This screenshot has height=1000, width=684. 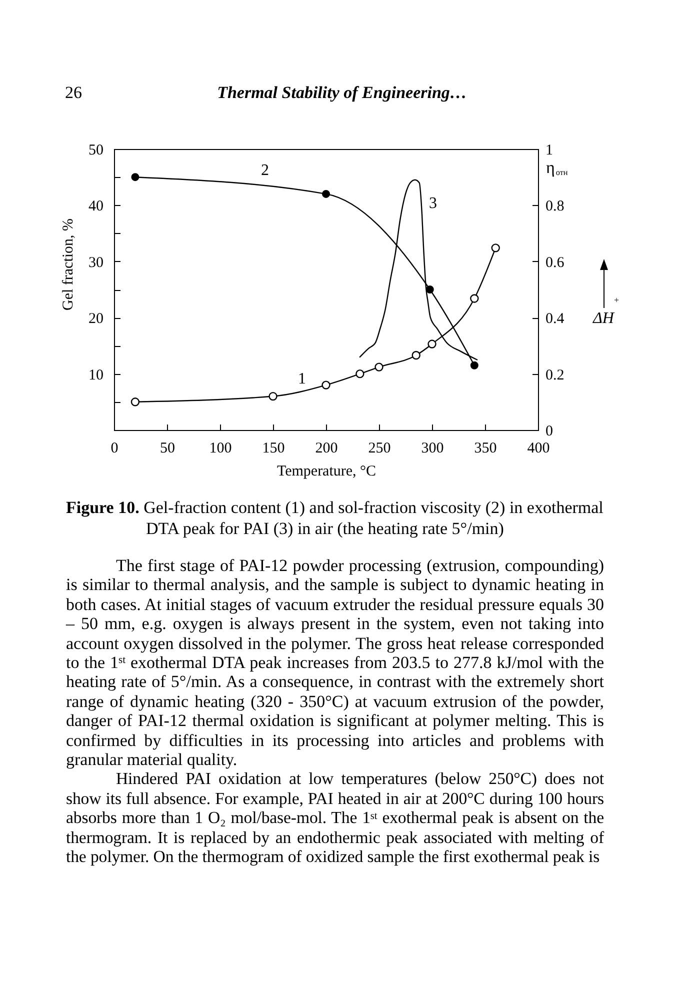 I want to click on y-tick-label: 10, so click(x=96, y=375).